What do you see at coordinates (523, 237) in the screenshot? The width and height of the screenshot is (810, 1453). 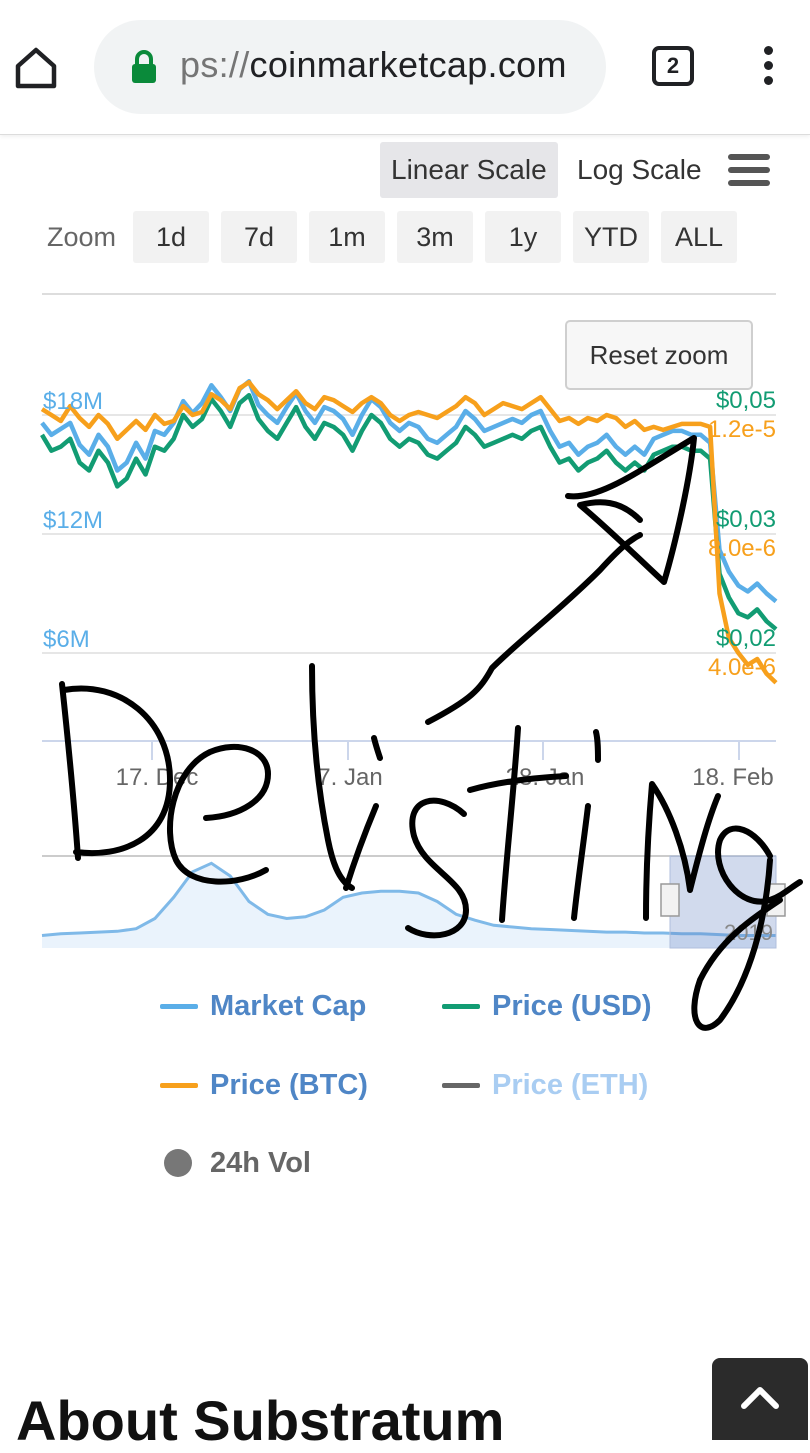 I see `zoom-1y-button: 1y` at bounding box center [523, 237].